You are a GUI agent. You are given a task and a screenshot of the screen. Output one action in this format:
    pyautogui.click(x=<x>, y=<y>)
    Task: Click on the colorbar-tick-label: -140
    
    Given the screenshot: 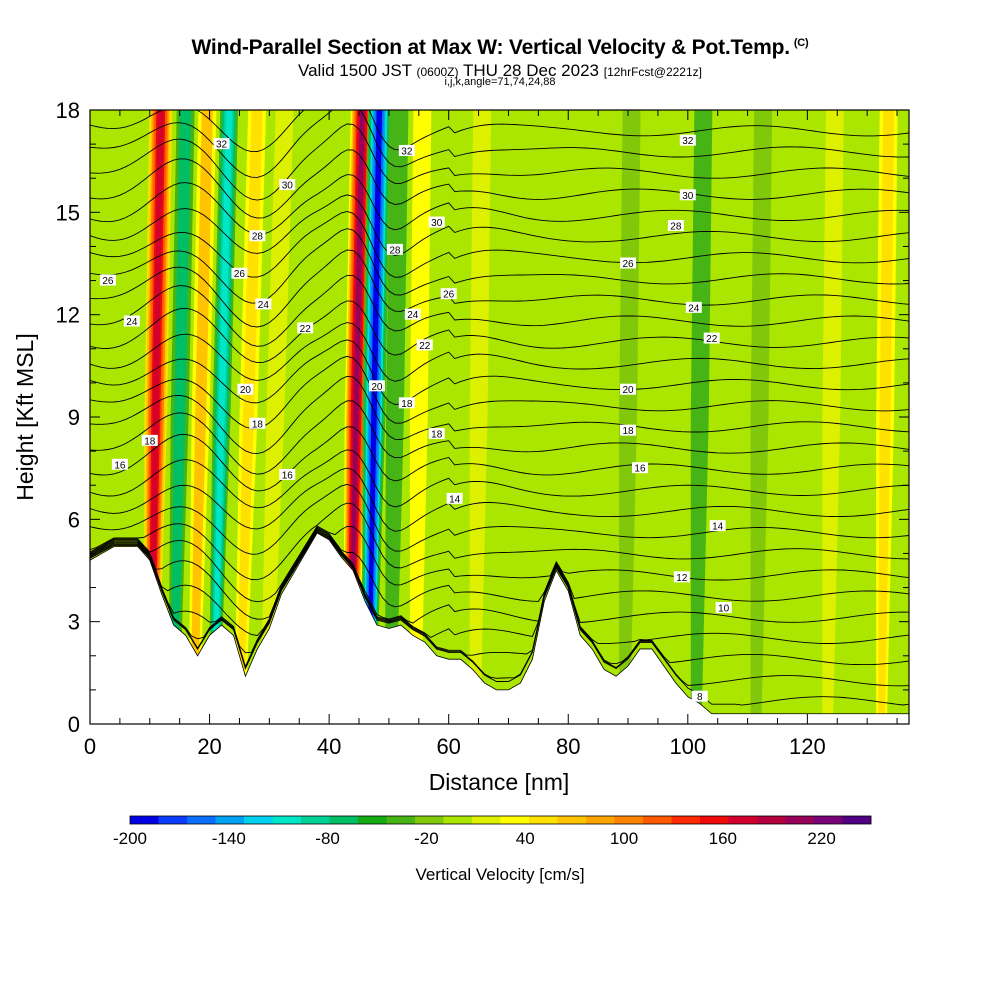 What is the action you would take?
    pyautogui.click(x=229, y=838)
    